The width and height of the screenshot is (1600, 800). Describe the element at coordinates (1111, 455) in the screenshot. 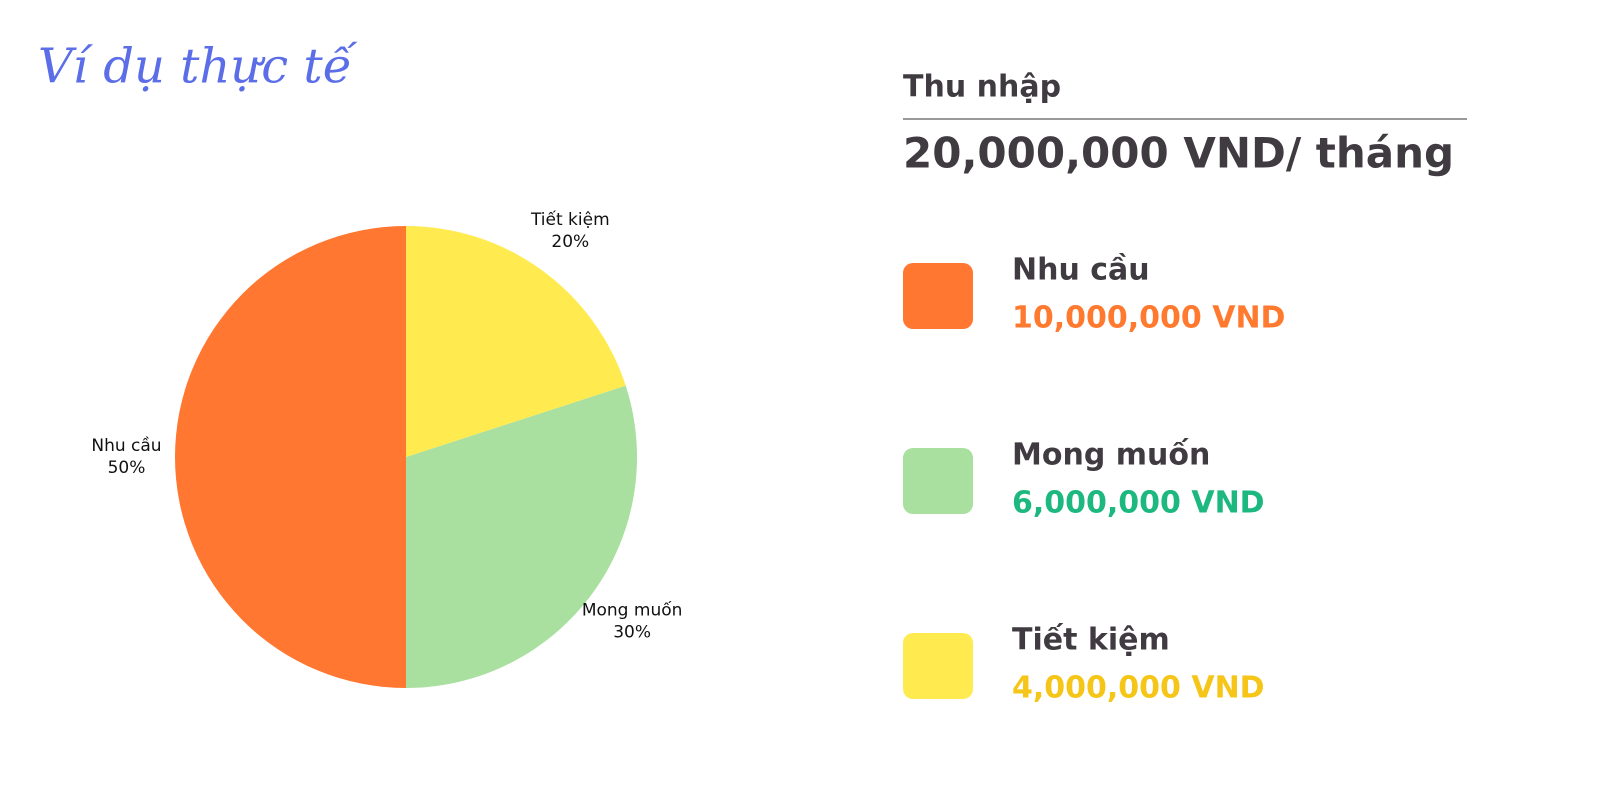

I see `legend-name: Mong muốn` at that location.